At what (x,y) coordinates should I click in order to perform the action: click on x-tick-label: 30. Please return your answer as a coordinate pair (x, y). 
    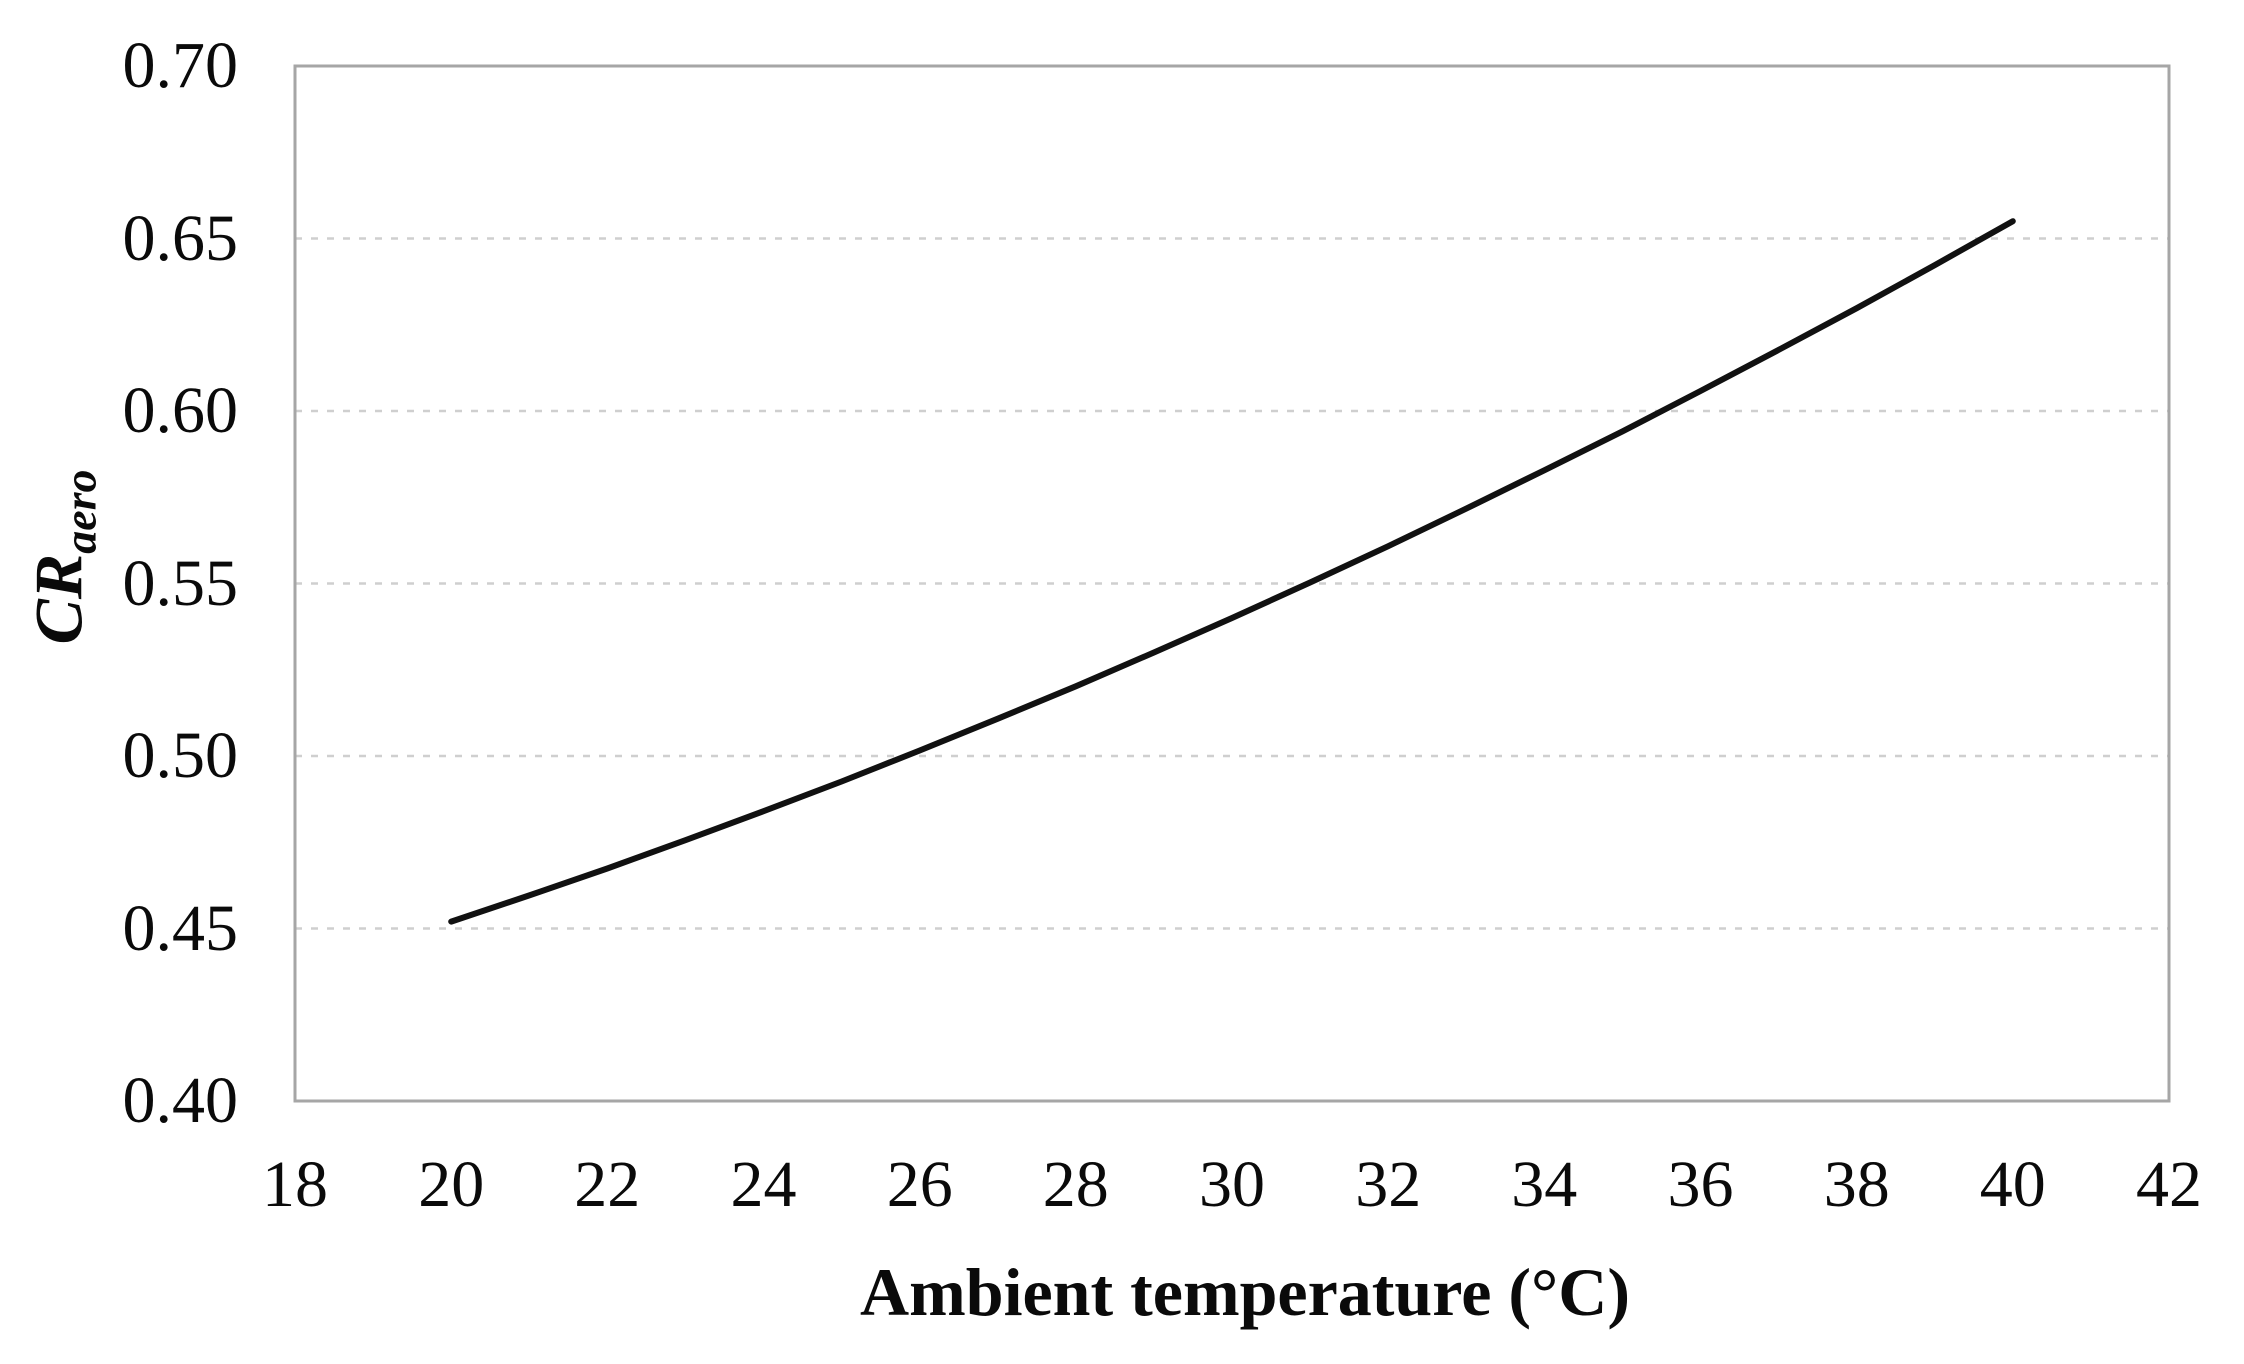
    Looking at the image, I should click on (1232, 1184).